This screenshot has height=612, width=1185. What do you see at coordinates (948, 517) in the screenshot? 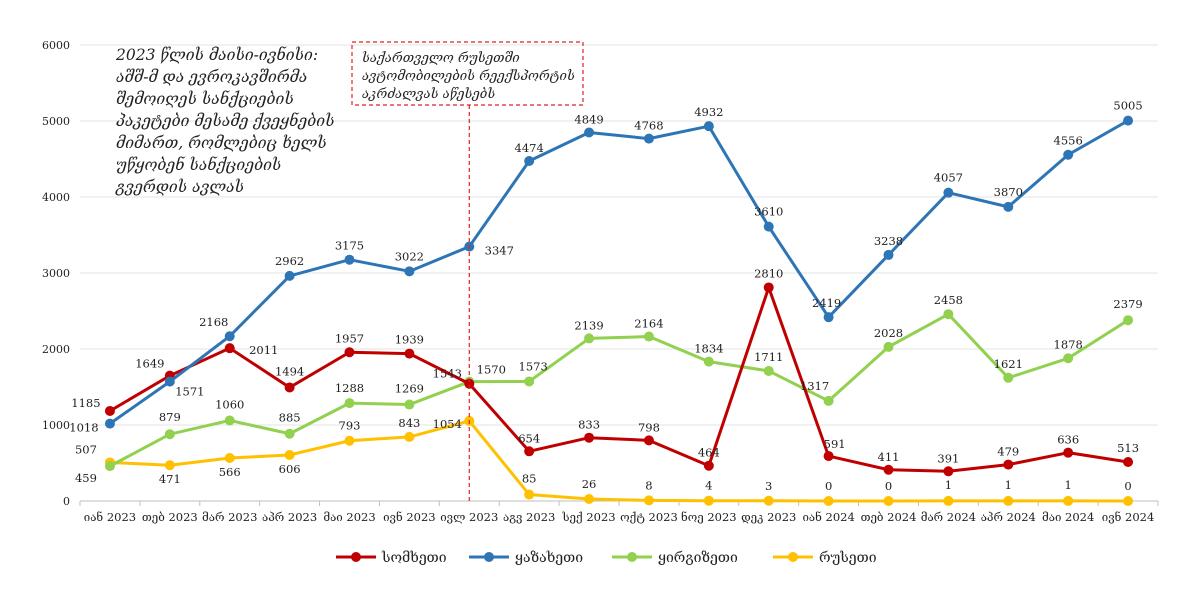
I see `x-tick-label: მარ 2024` at bounding box center [948, 517].